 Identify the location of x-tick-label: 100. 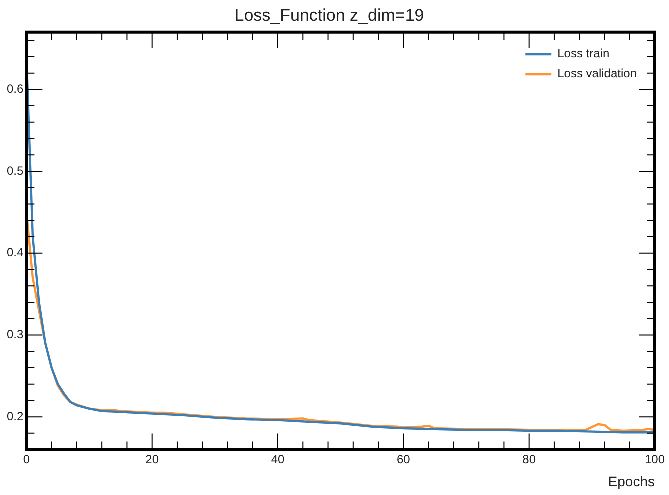
(655, 459).